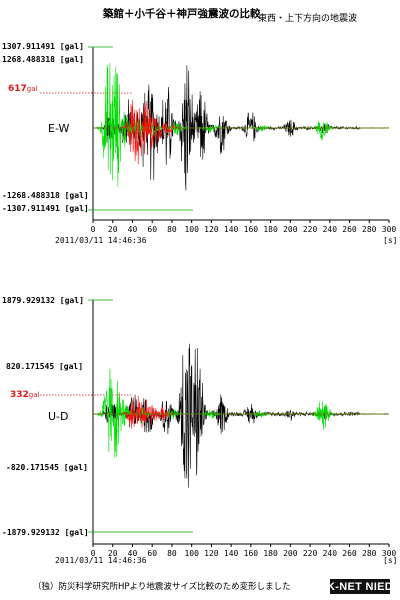 This screenshot has height=600, width=400. What do you see at coordinates (172, 229) in the screenshot?
I see `ew-x-tick-label: 80` at bounding box center [172, 229].